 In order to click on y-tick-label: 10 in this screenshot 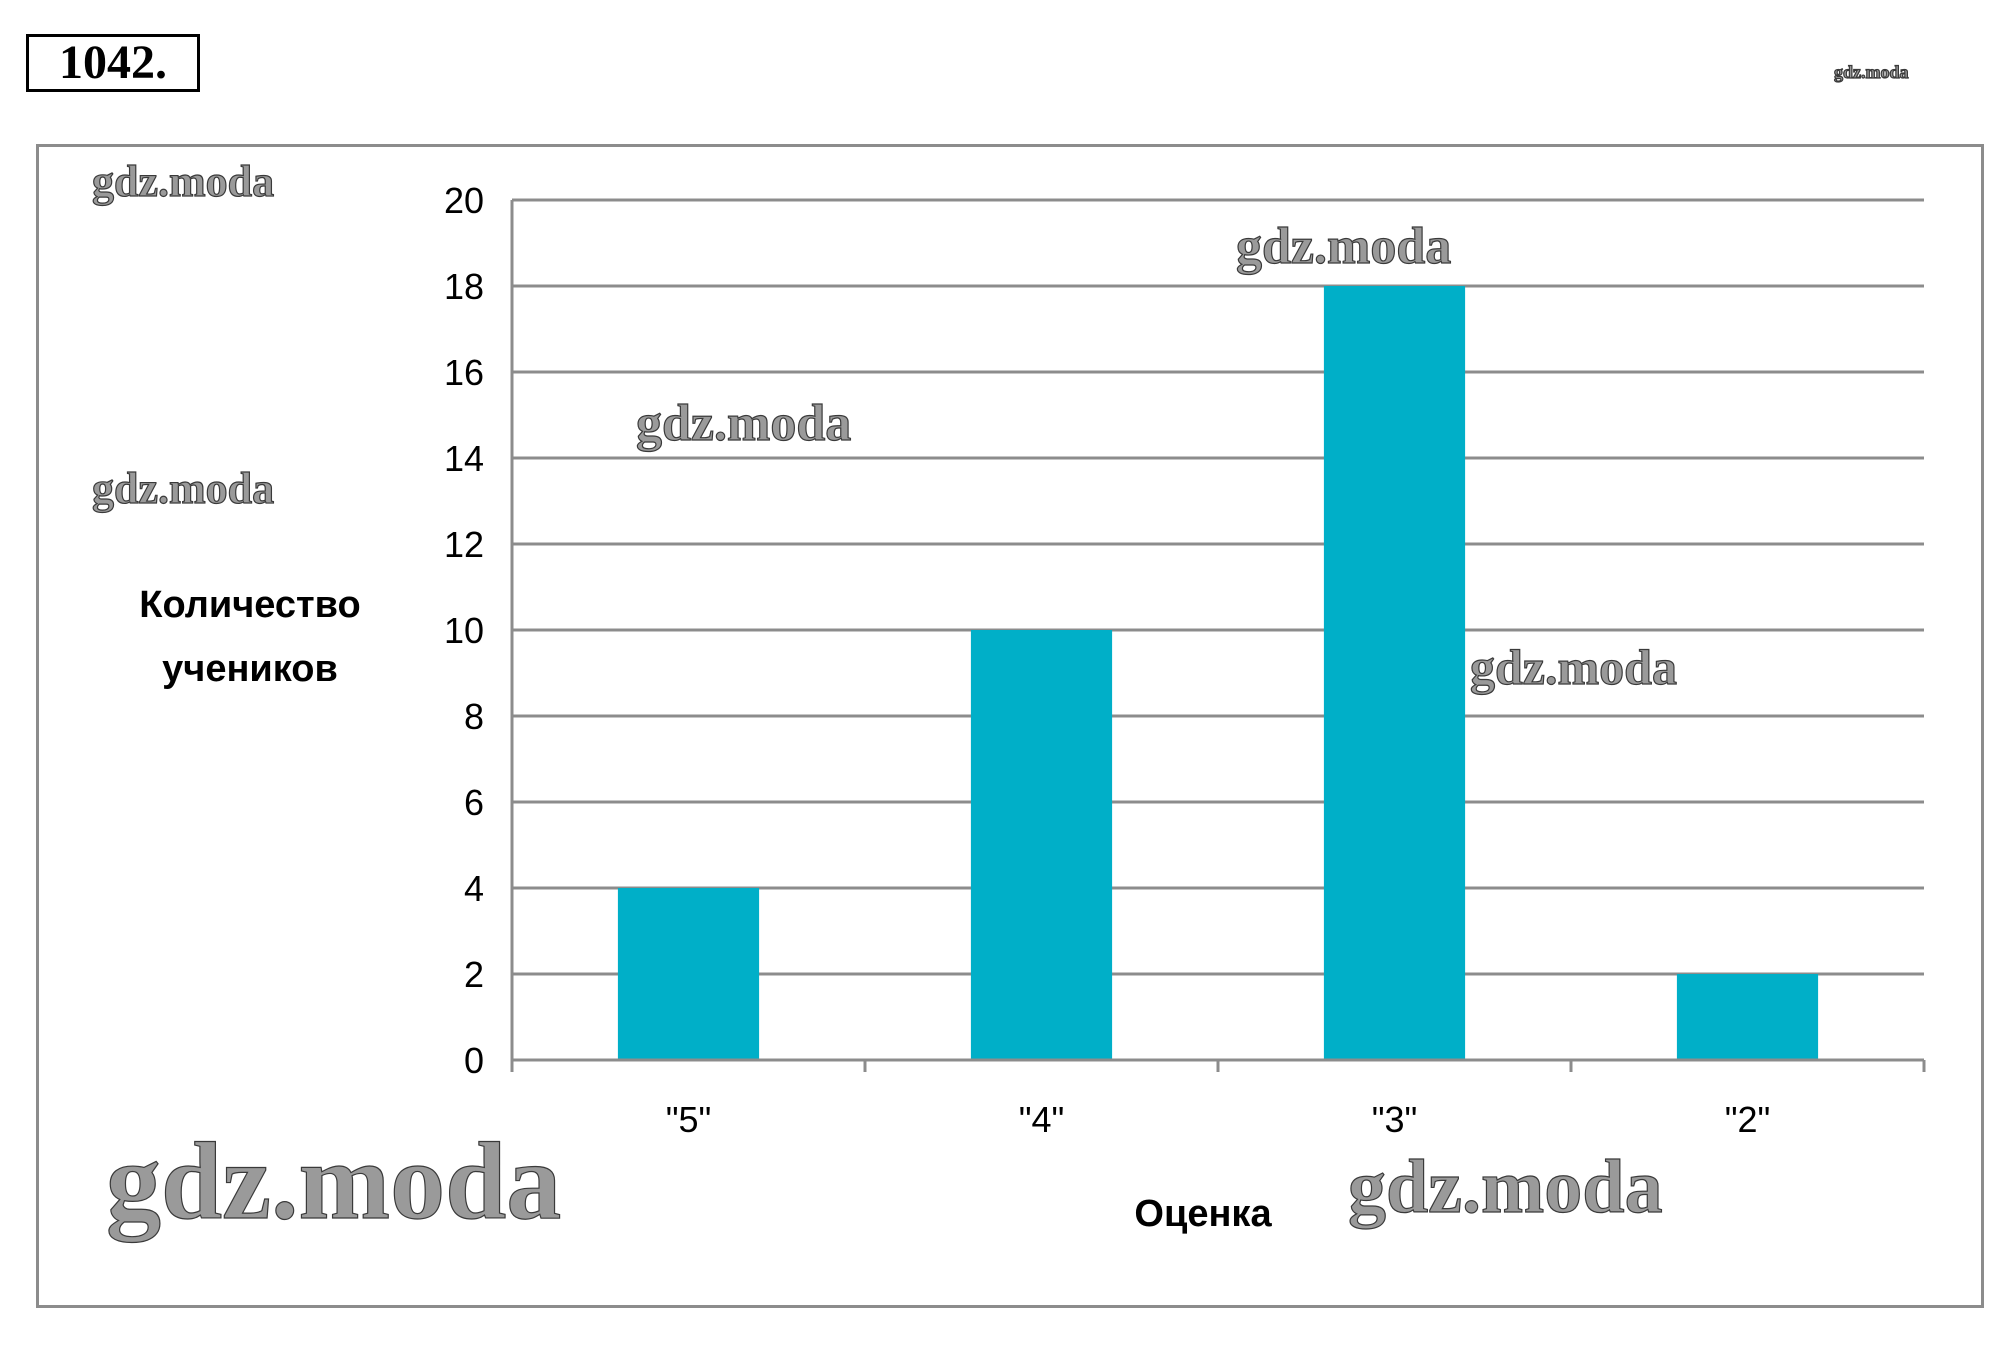, I will do `click(464, 630)`.